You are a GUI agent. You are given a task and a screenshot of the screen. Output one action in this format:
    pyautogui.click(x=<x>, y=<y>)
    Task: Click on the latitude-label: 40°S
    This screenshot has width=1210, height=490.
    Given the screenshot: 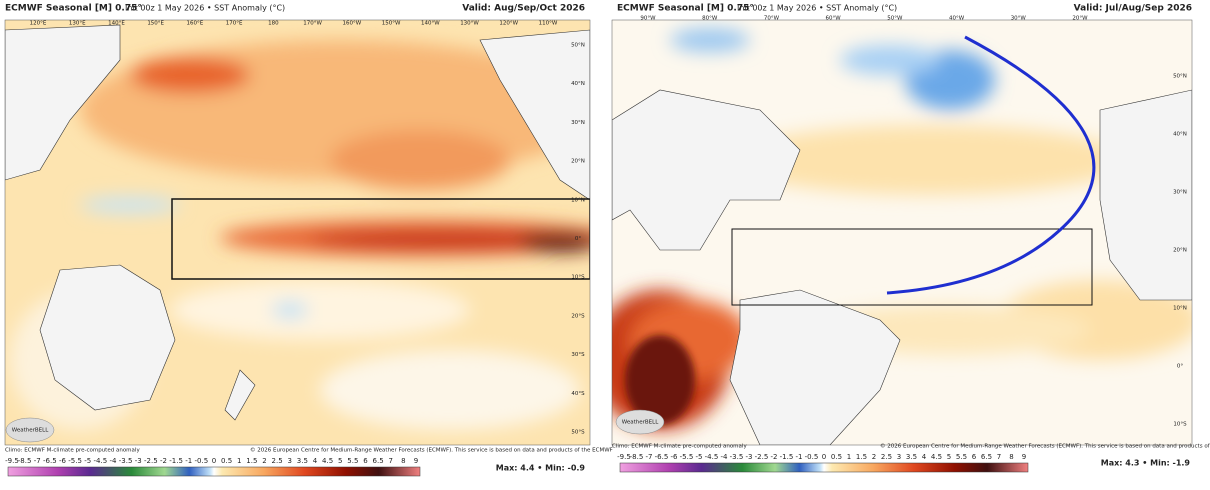 What is the action you would take?
    pyautogui.click(x=578, y=394)
    